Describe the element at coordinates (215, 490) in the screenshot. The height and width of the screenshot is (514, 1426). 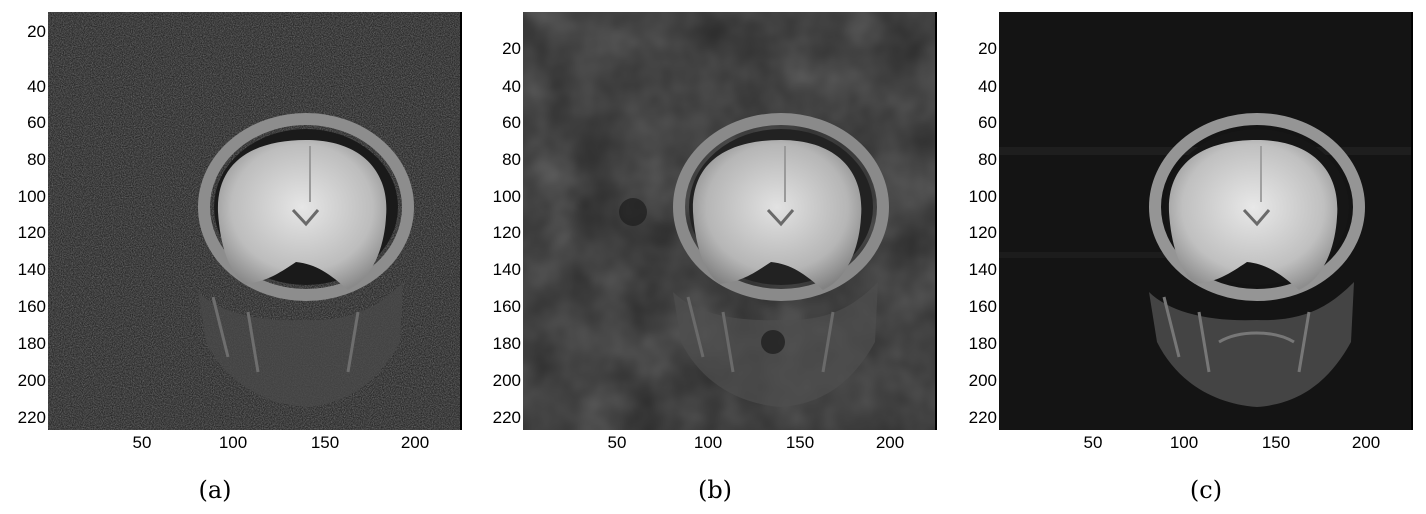
I see `caption-a: (a)` at that location.